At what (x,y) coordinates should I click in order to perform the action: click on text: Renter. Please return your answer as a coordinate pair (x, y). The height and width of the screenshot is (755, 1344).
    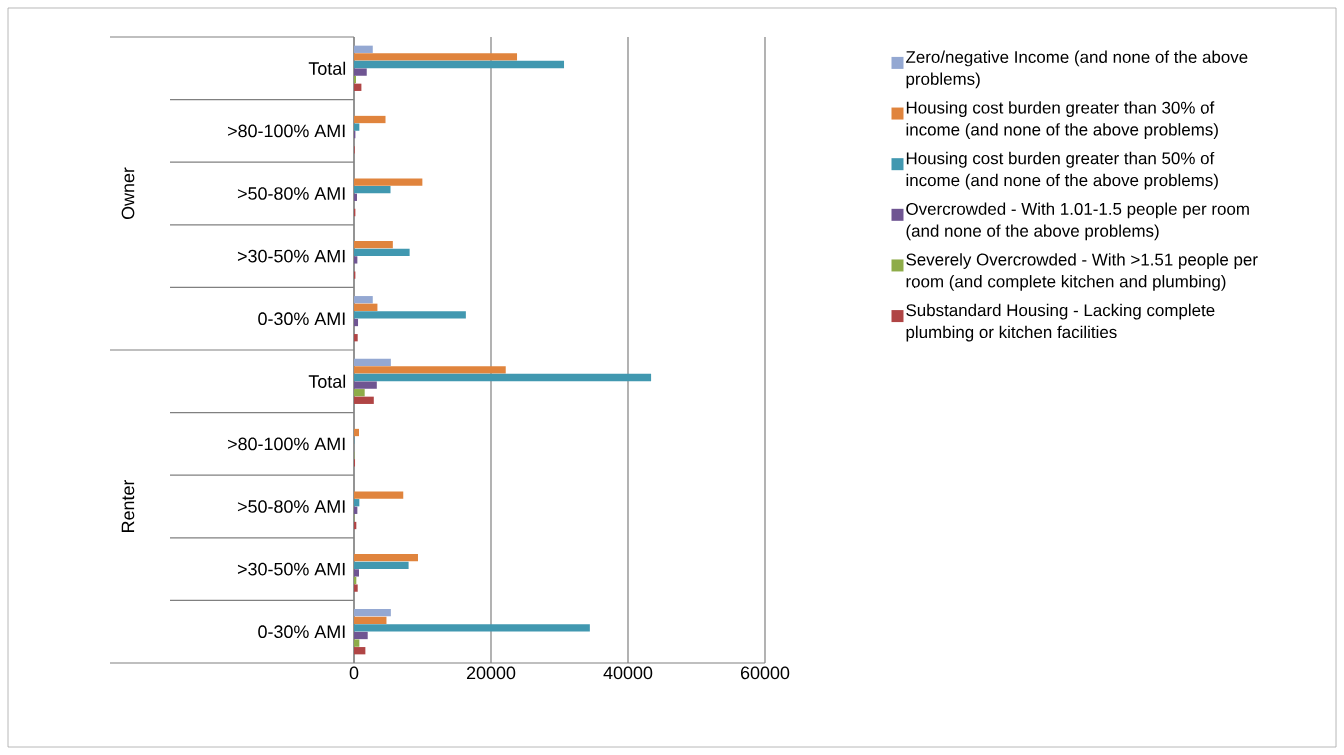
    Looking at the image, I should click on (128, 505).